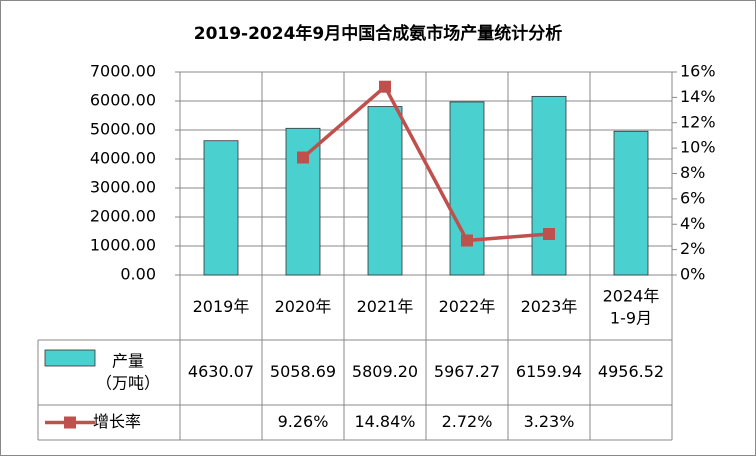  What do you see at coordinates (467, 421) in the screenshot?
I see `table-value: 2.72%` at bounding box center [467, 421].